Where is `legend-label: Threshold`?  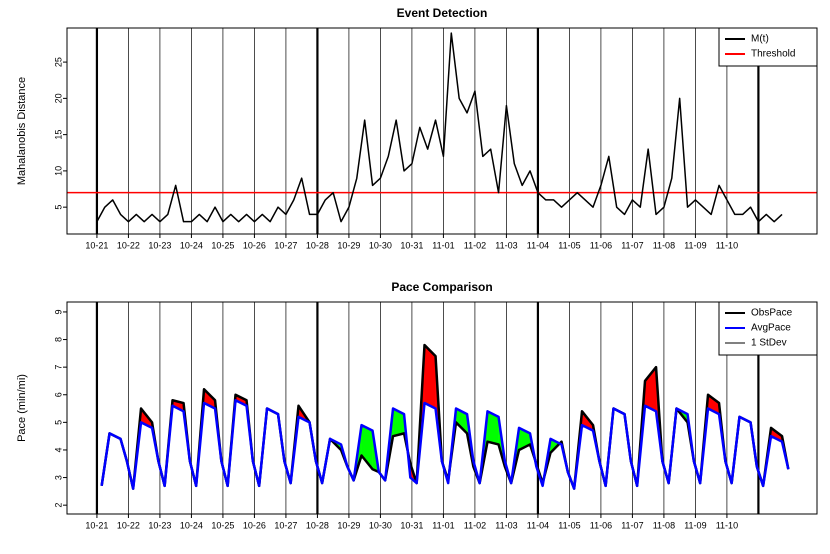 legend-label: Threshold is located at coordinates (773, 54).